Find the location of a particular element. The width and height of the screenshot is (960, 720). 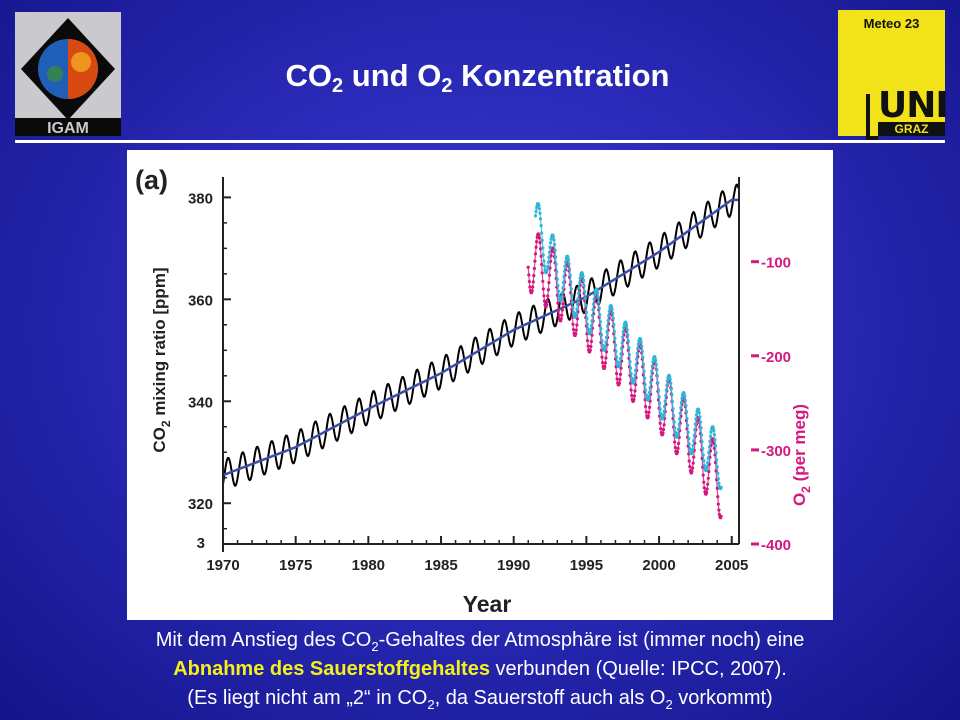

x-tick-label: 1990 is located at coordinates (513, 565).